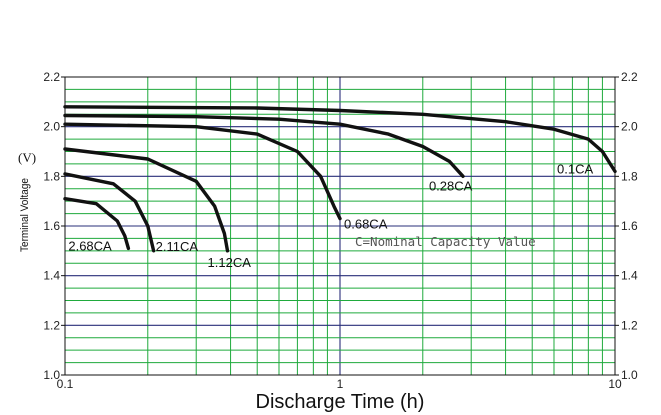  Describe the element at coordinates (451, 185) in the screenshot. I see `curve-label-0.28CA: 0.28CA` at that location.